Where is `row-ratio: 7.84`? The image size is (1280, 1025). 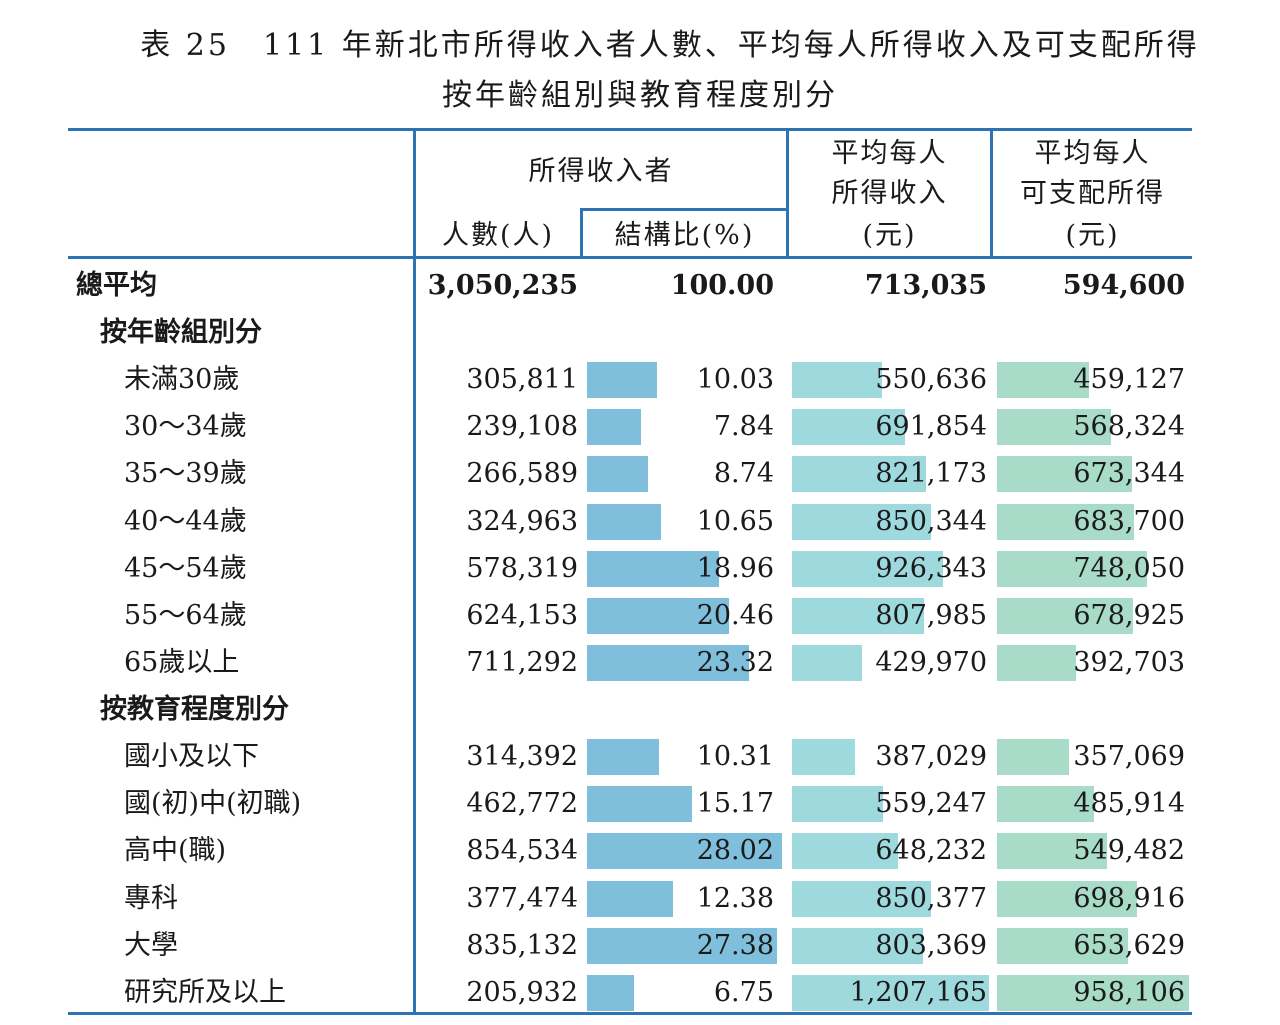 row-ratio: 7.84 is located at coordinates (743, 427).